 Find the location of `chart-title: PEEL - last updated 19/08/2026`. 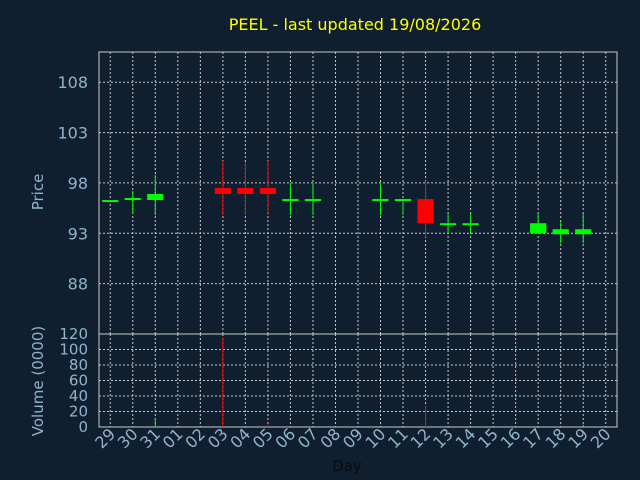

chart-title: PEEL - last updated 19/08/2026 is located at coordinates (355, 24).